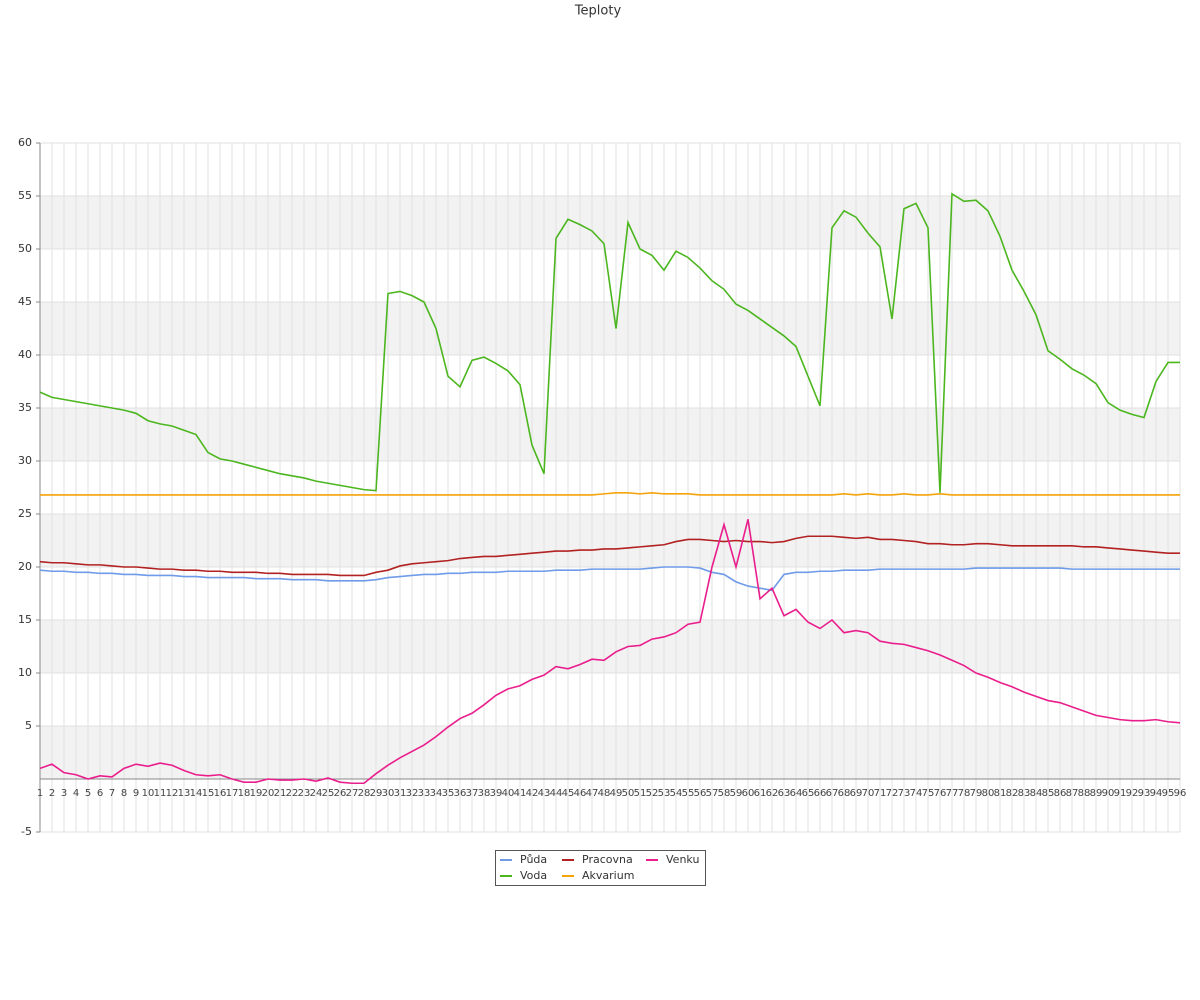 The height and width of the screenshot is (1000, 1200). Describe the element at coordinates (352, 793) in the screenshot. I see `x-tick-label: 27` at that location.